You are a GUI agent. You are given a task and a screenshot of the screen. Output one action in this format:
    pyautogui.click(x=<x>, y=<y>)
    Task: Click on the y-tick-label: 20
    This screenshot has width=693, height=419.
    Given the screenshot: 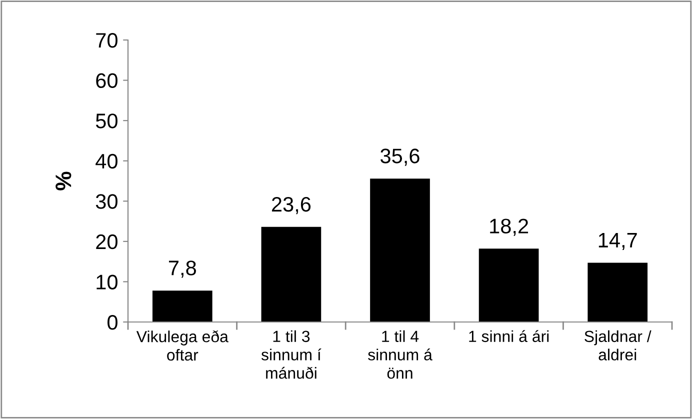 What is the action you would take?
    pyautogui.click(x=107, y=242)
    